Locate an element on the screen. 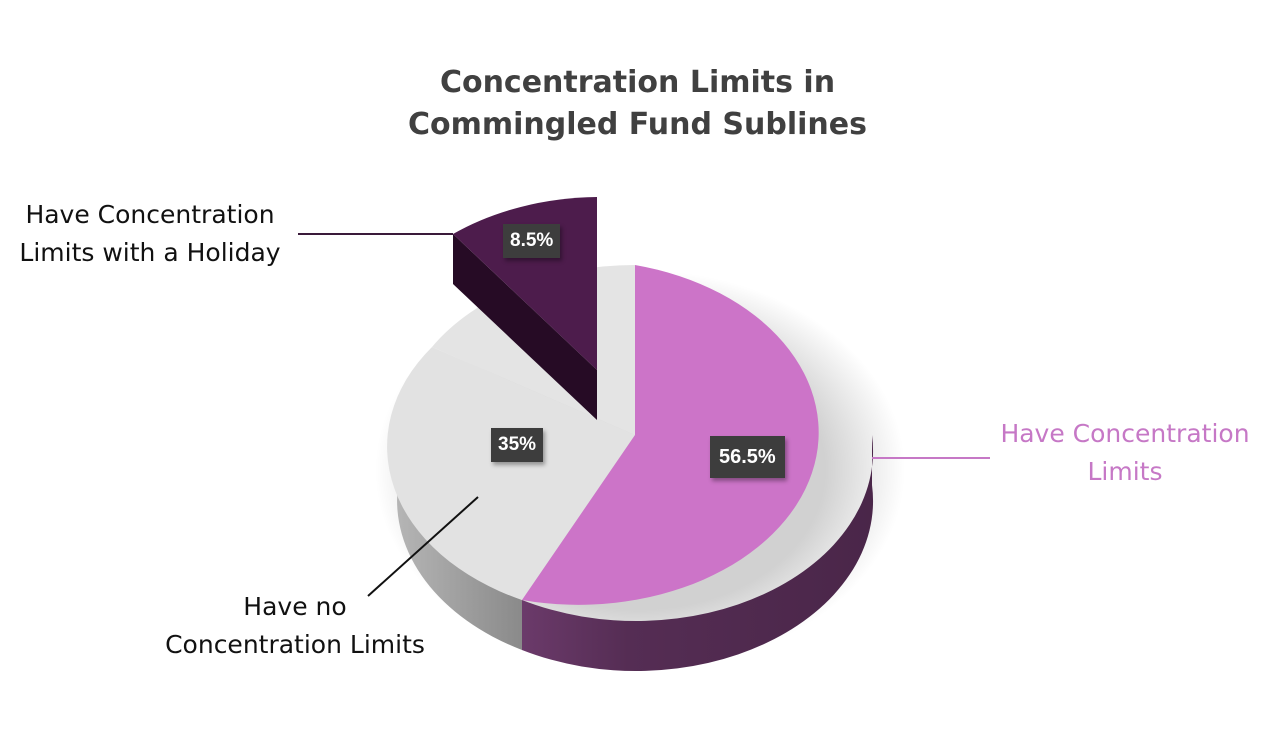 The width and height of the screenshot is (1275, 750). category-label-have-limits-line-2: Limits is located at coordinates (1125, 471).